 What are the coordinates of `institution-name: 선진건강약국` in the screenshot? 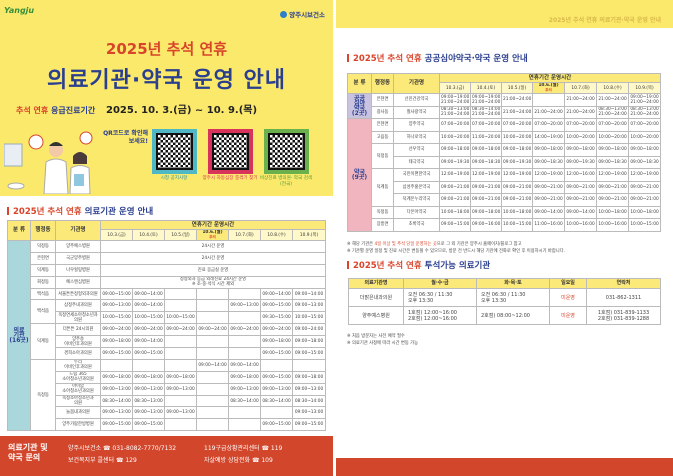 It's located at (416, 100).